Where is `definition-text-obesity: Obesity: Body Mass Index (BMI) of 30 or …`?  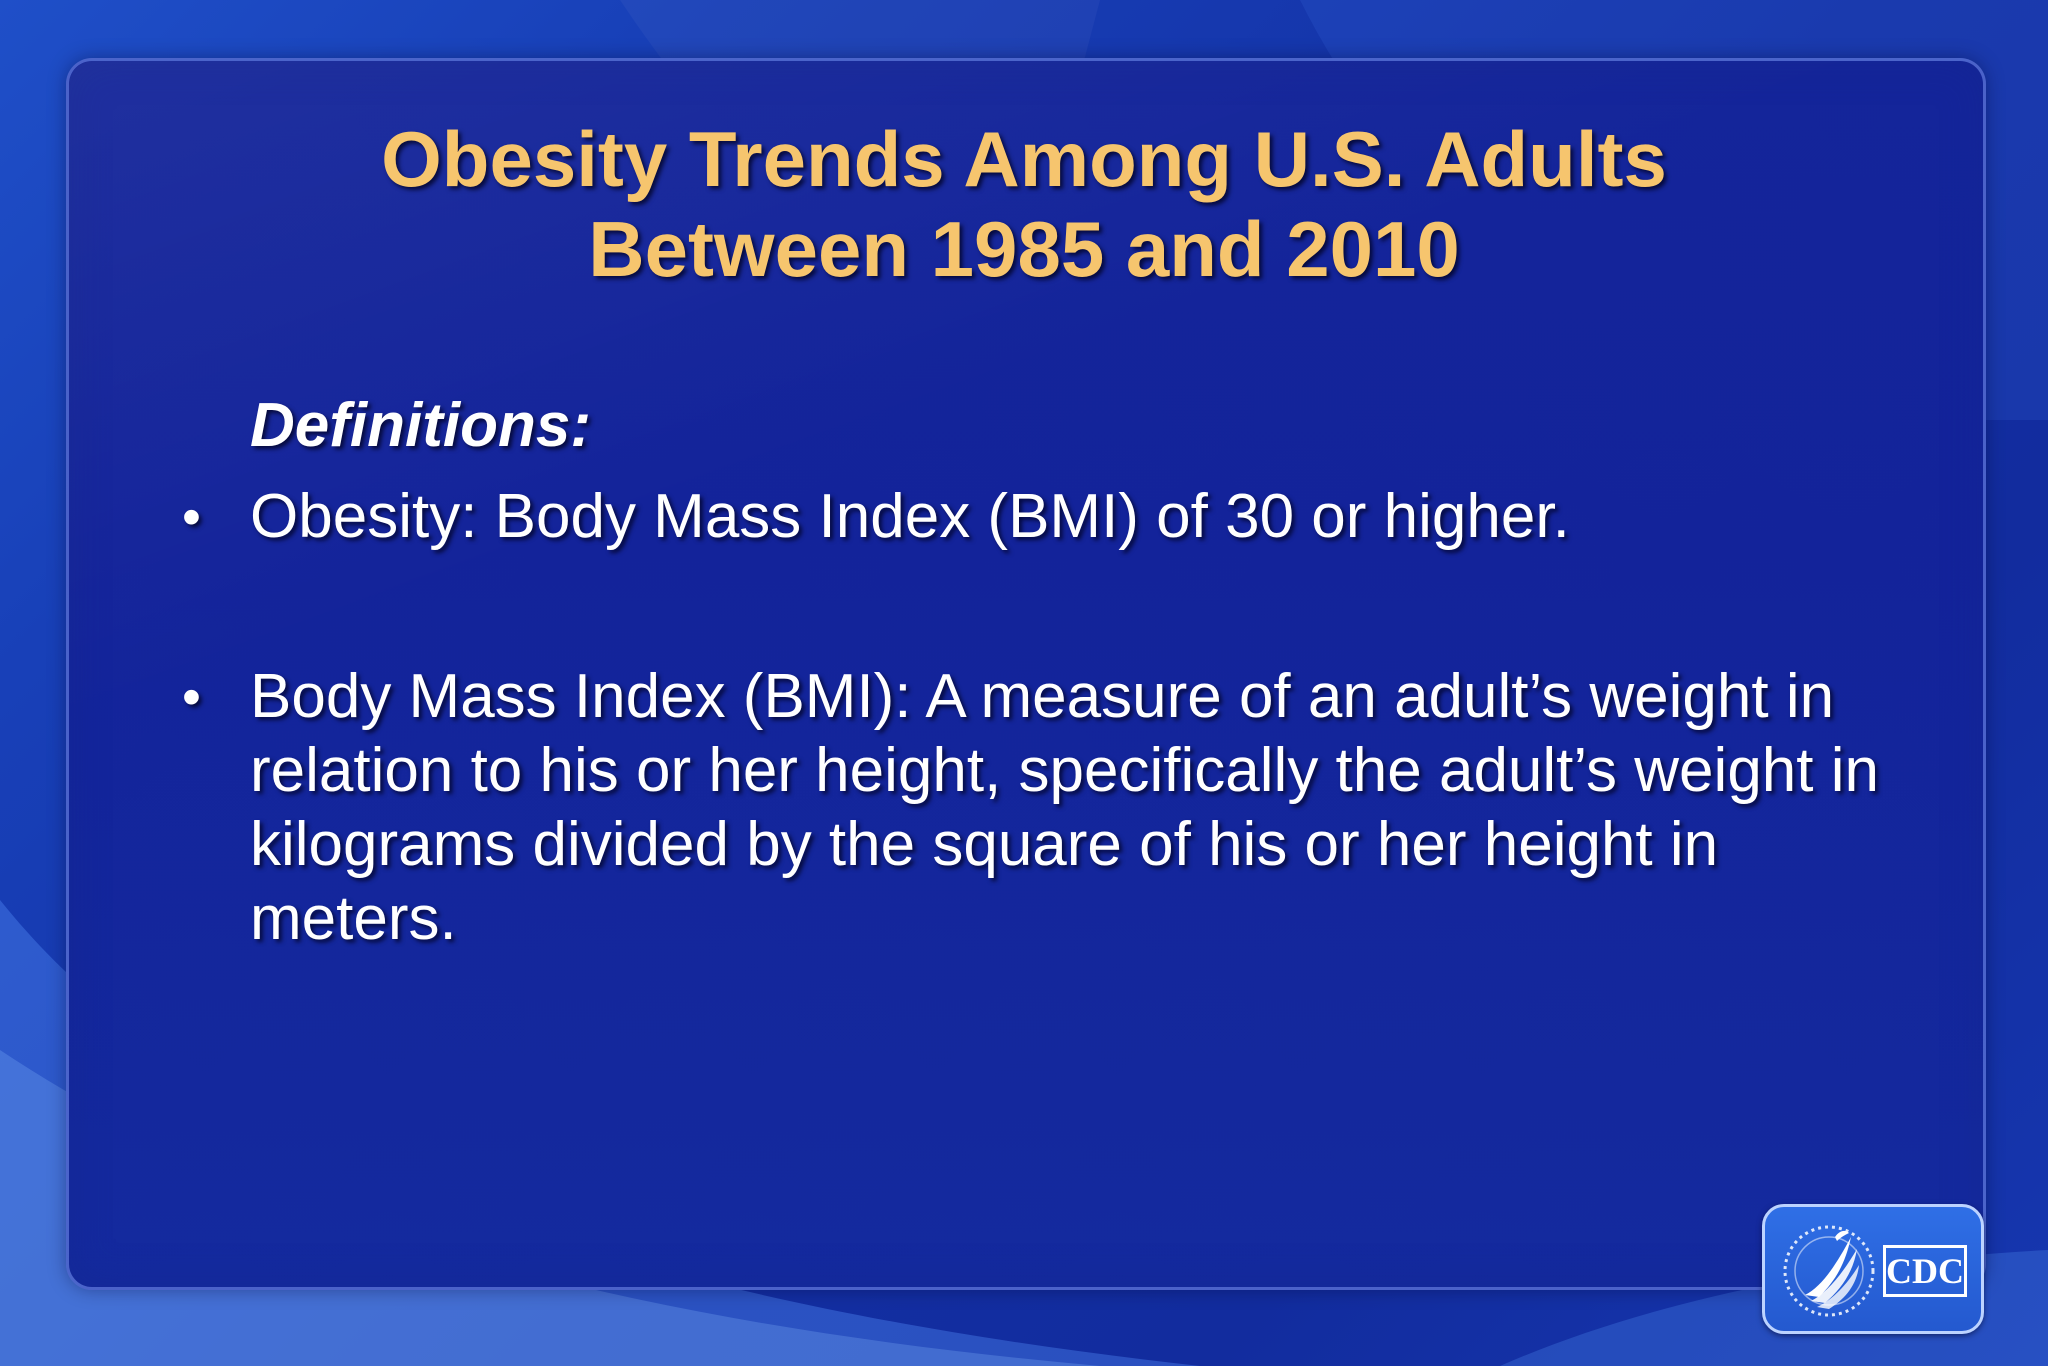 definition-text-obesity: Obesity: Body Mass Index (BMI) of 30 or … is located at coordinates (910, 516).